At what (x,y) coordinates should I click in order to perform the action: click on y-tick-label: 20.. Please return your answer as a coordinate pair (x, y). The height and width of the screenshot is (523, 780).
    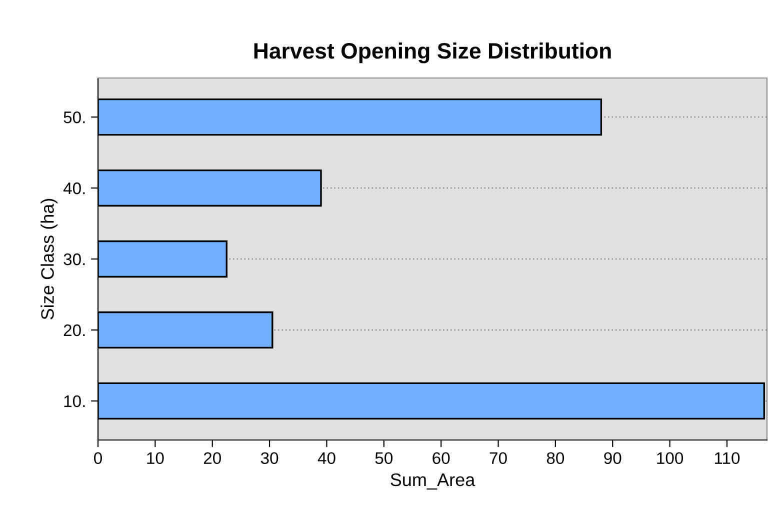
    Looking at the image, I should click on (74, 330).